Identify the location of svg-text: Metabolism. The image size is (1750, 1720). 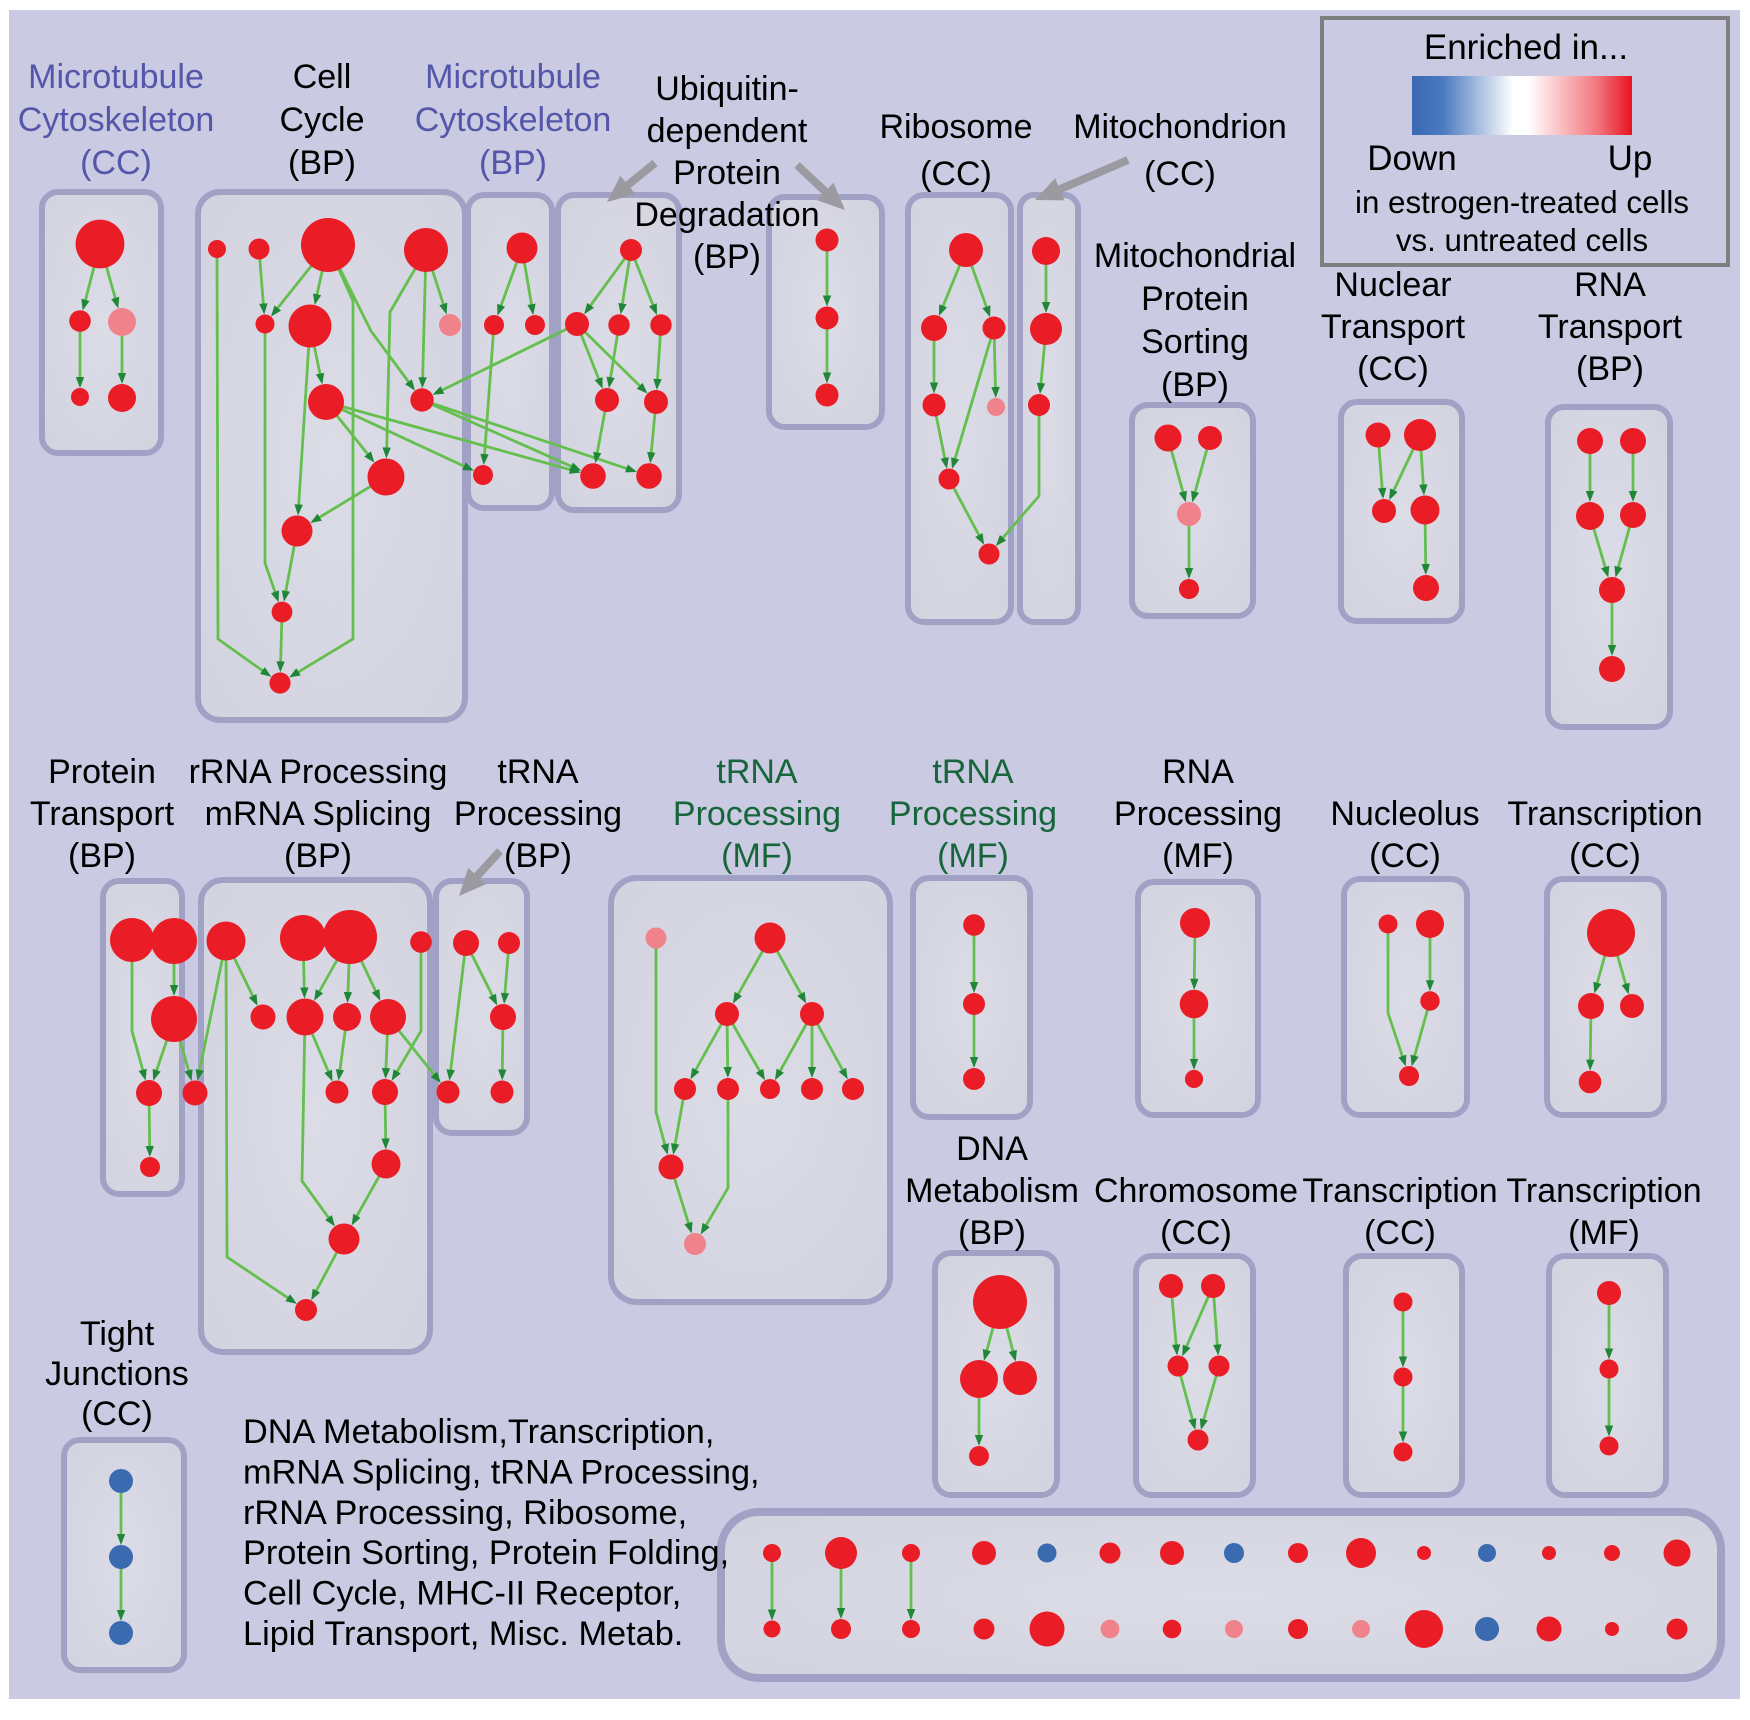
(992, 1191).